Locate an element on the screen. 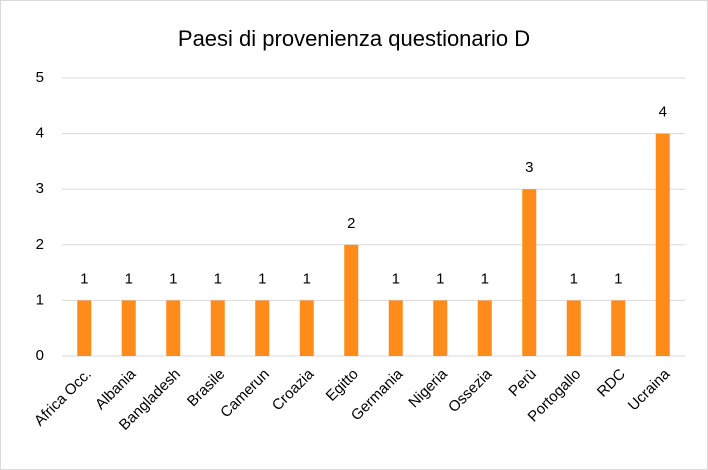  chart-title: Paesi di provenienza questionario D is located at coordinates (354, 38).